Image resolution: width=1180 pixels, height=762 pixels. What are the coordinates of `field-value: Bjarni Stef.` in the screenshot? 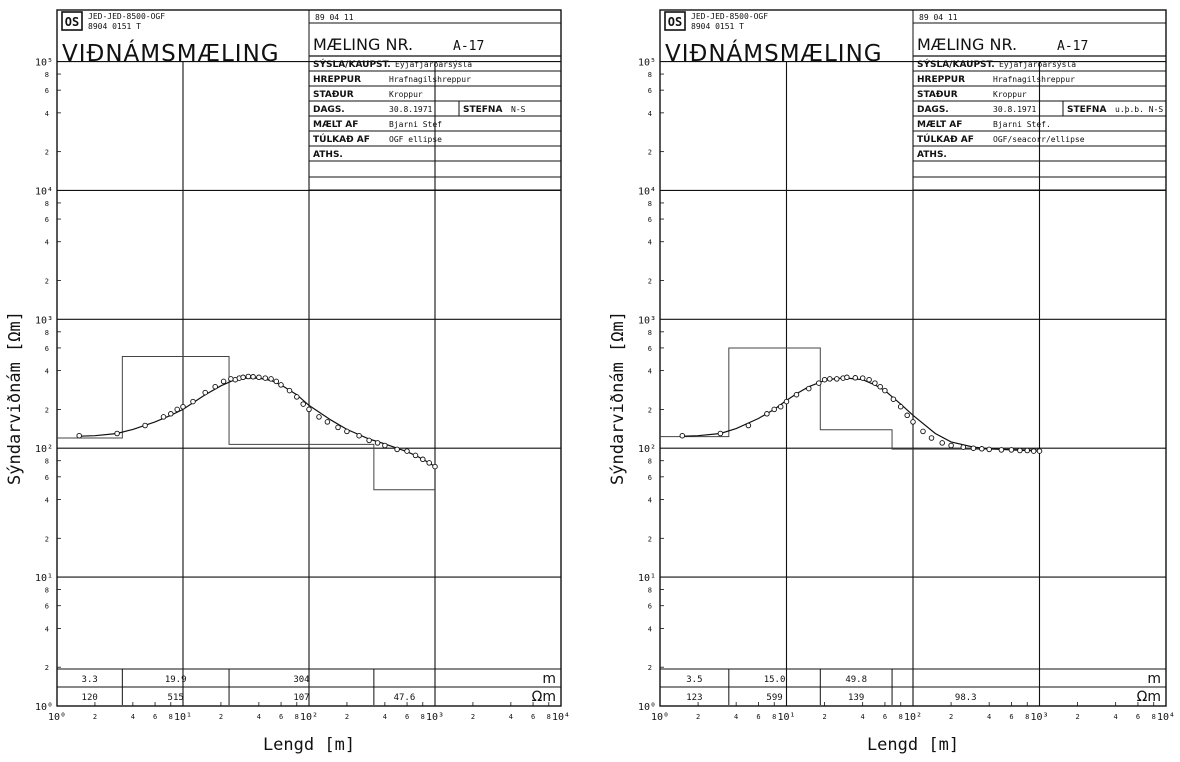 It's located at (1022, 124).